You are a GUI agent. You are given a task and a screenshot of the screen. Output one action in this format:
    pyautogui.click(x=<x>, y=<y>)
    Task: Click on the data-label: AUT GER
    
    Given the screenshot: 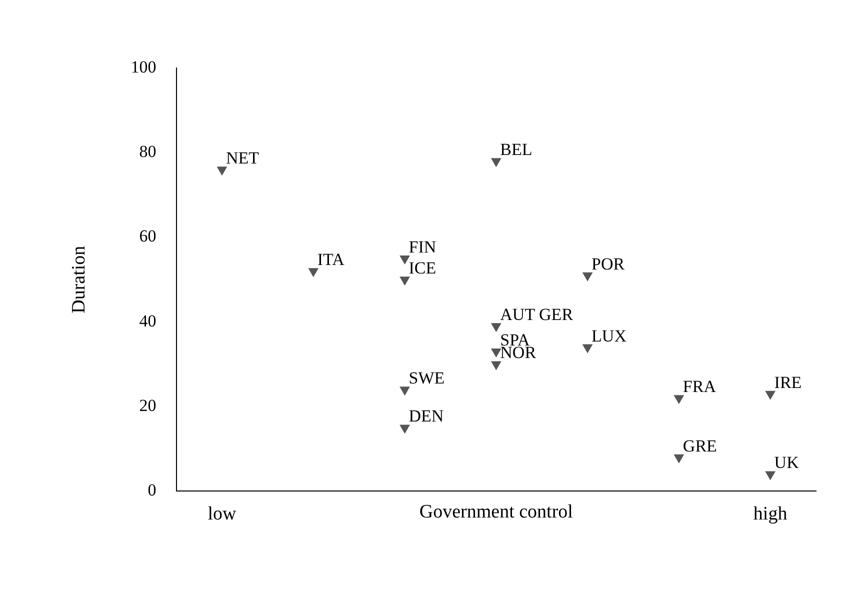 What is the action you would take?
    pyautogui.click(x=537, y=314)
    